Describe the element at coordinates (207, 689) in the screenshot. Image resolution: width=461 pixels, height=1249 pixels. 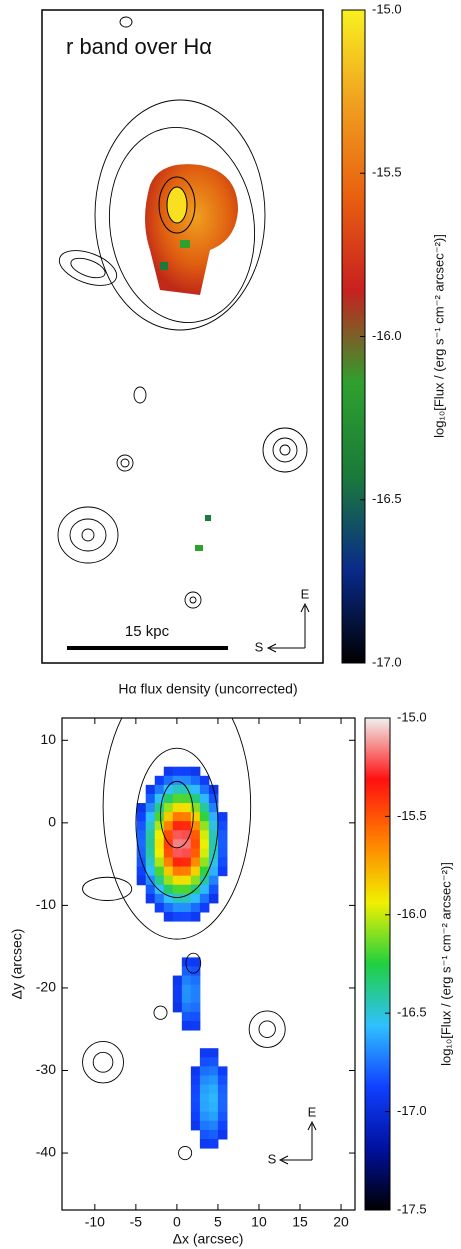
I see `panel-title: Hα flux density (uncorrected)` at that location.